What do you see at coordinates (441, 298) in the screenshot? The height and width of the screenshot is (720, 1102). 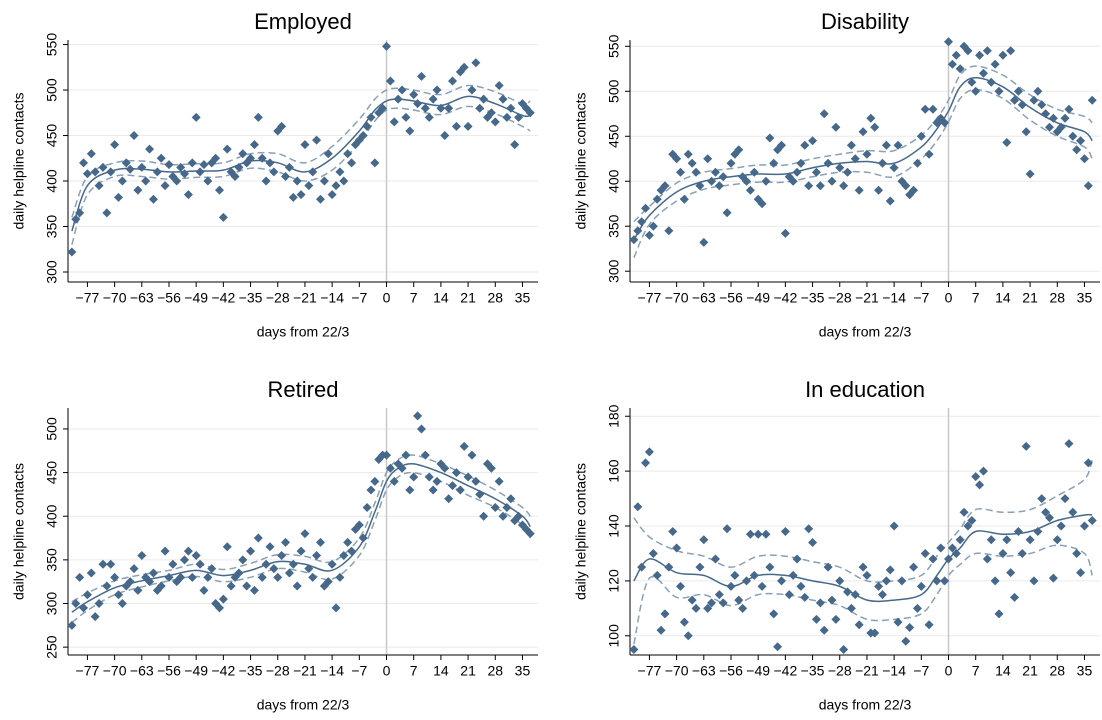 I see `x-tick-label: 14` at bounding box center [441, 298].